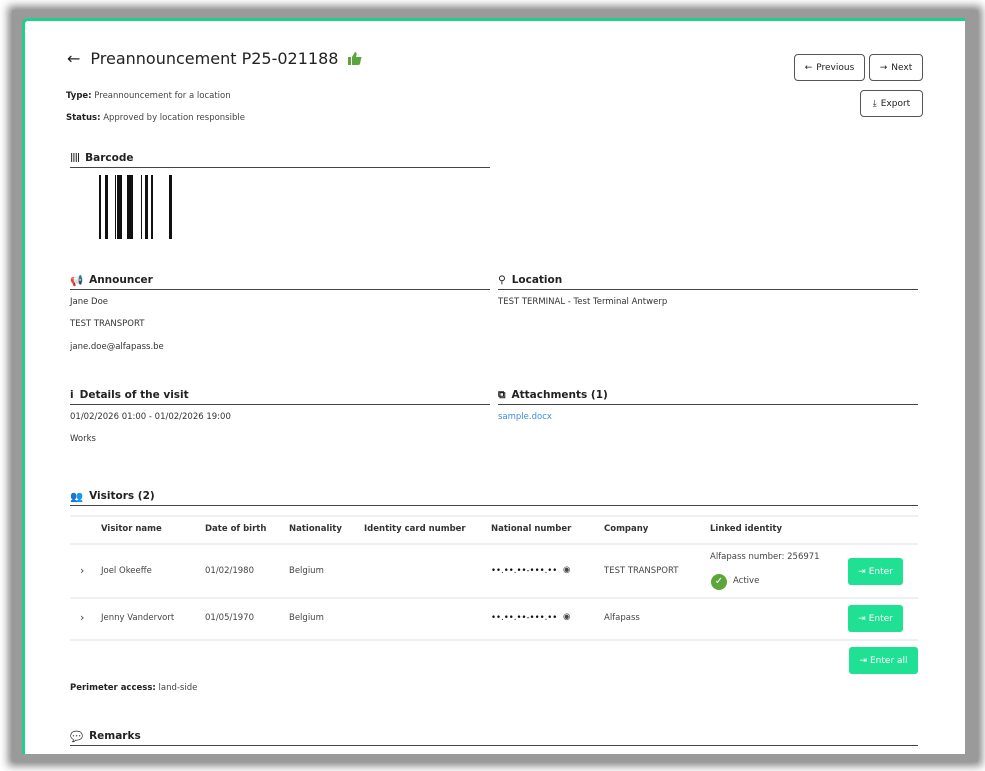 The image size is (985, 771). I want to click on visit-period: 01/02/2026 01:00 - 01/02/2026 19:00, so click(150, 417).